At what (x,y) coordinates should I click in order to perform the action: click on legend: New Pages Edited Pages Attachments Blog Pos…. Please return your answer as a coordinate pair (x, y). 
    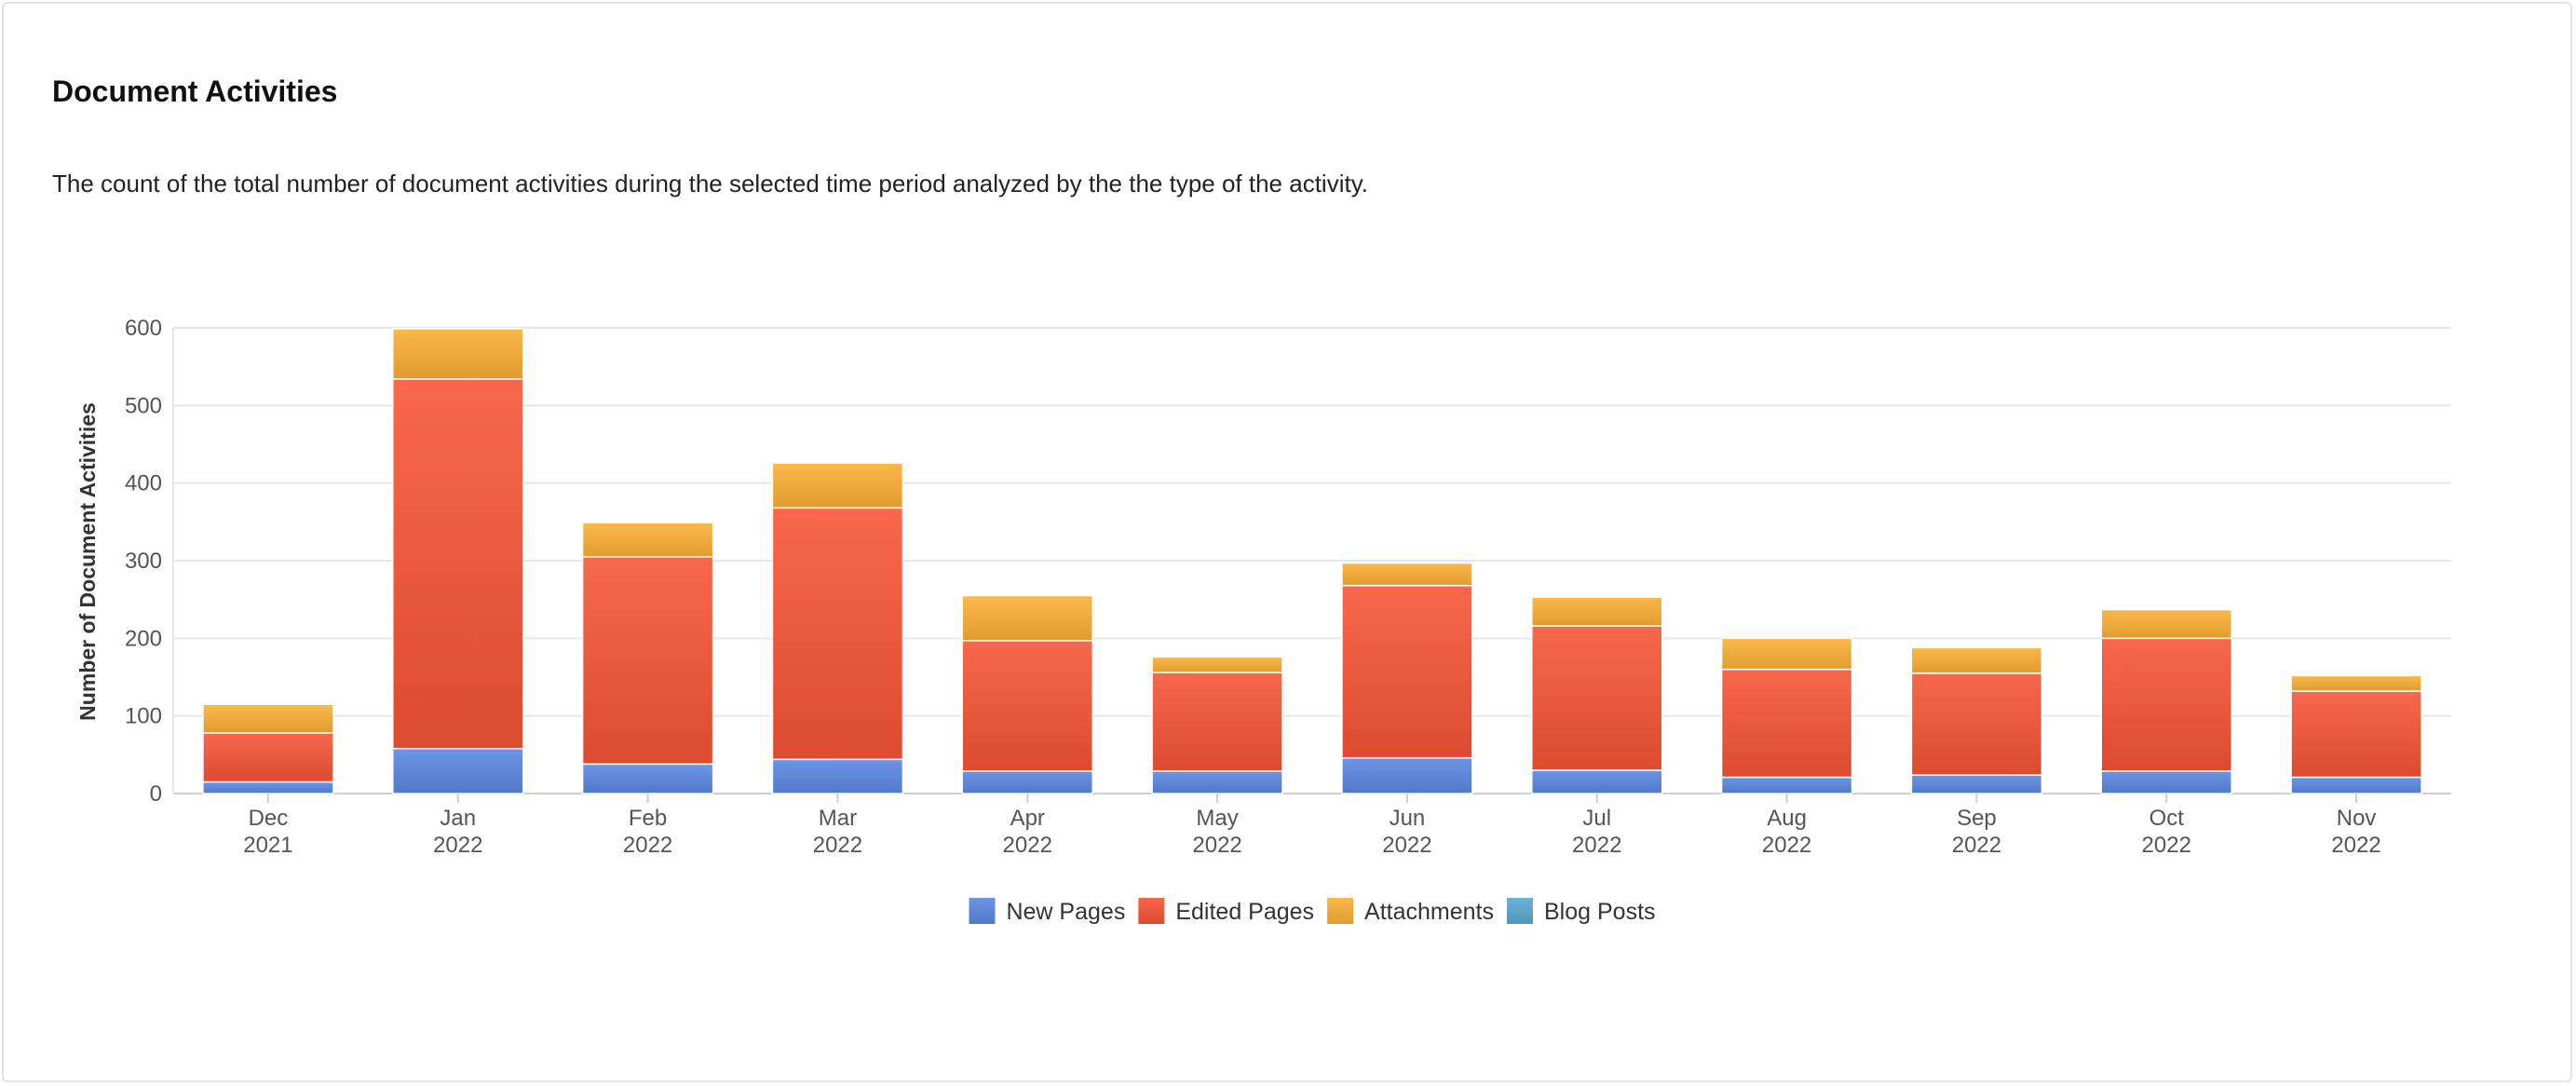
    Looking at the image, I should click on (1312, 911).